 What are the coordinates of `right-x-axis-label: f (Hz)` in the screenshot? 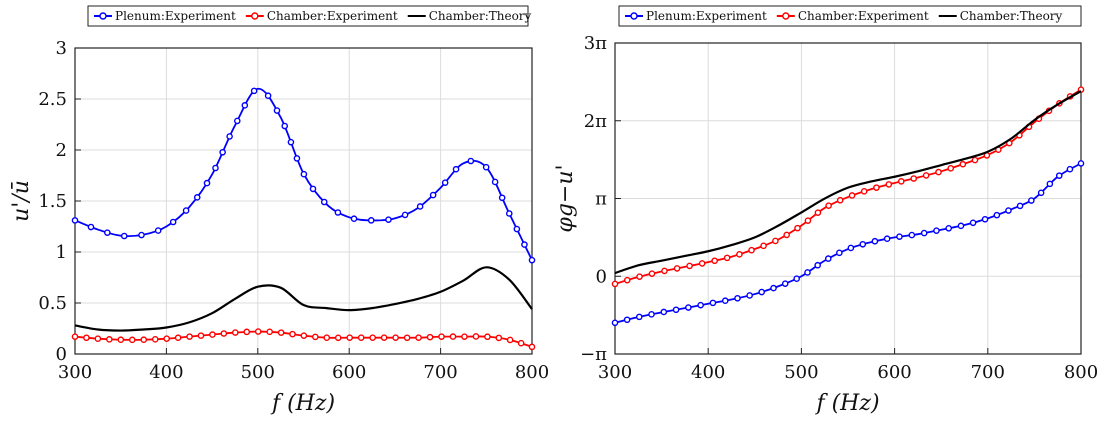 It's located at (846, 403).